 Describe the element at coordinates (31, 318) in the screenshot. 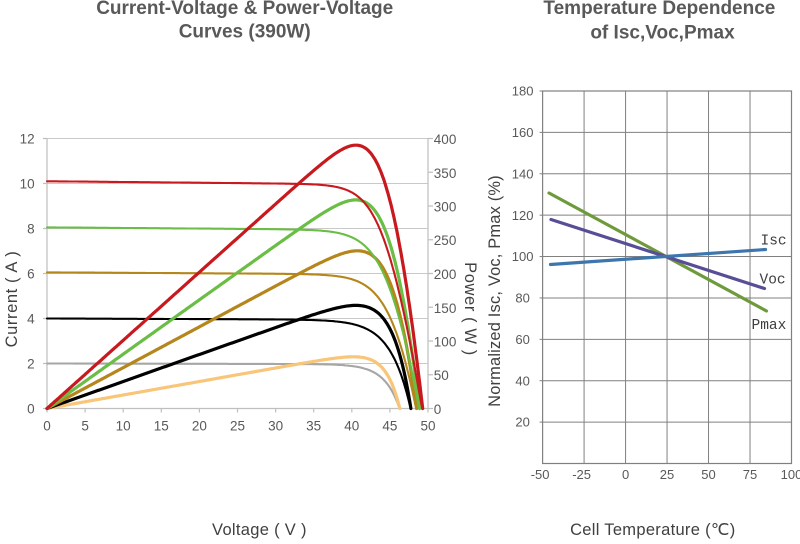

I see `svg-text: 4` at that location.